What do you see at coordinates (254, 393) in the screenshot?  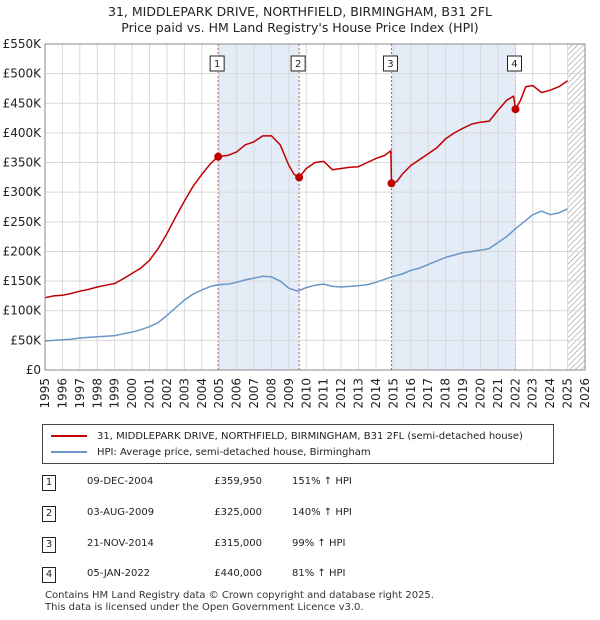 I see `x-tick-label: 2007` at bounding box center [254, 393].